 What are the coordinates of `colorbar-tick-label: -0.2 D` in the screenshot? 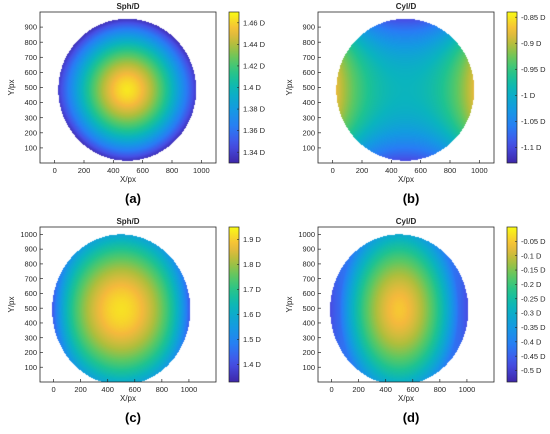 It's located at (531, 284).